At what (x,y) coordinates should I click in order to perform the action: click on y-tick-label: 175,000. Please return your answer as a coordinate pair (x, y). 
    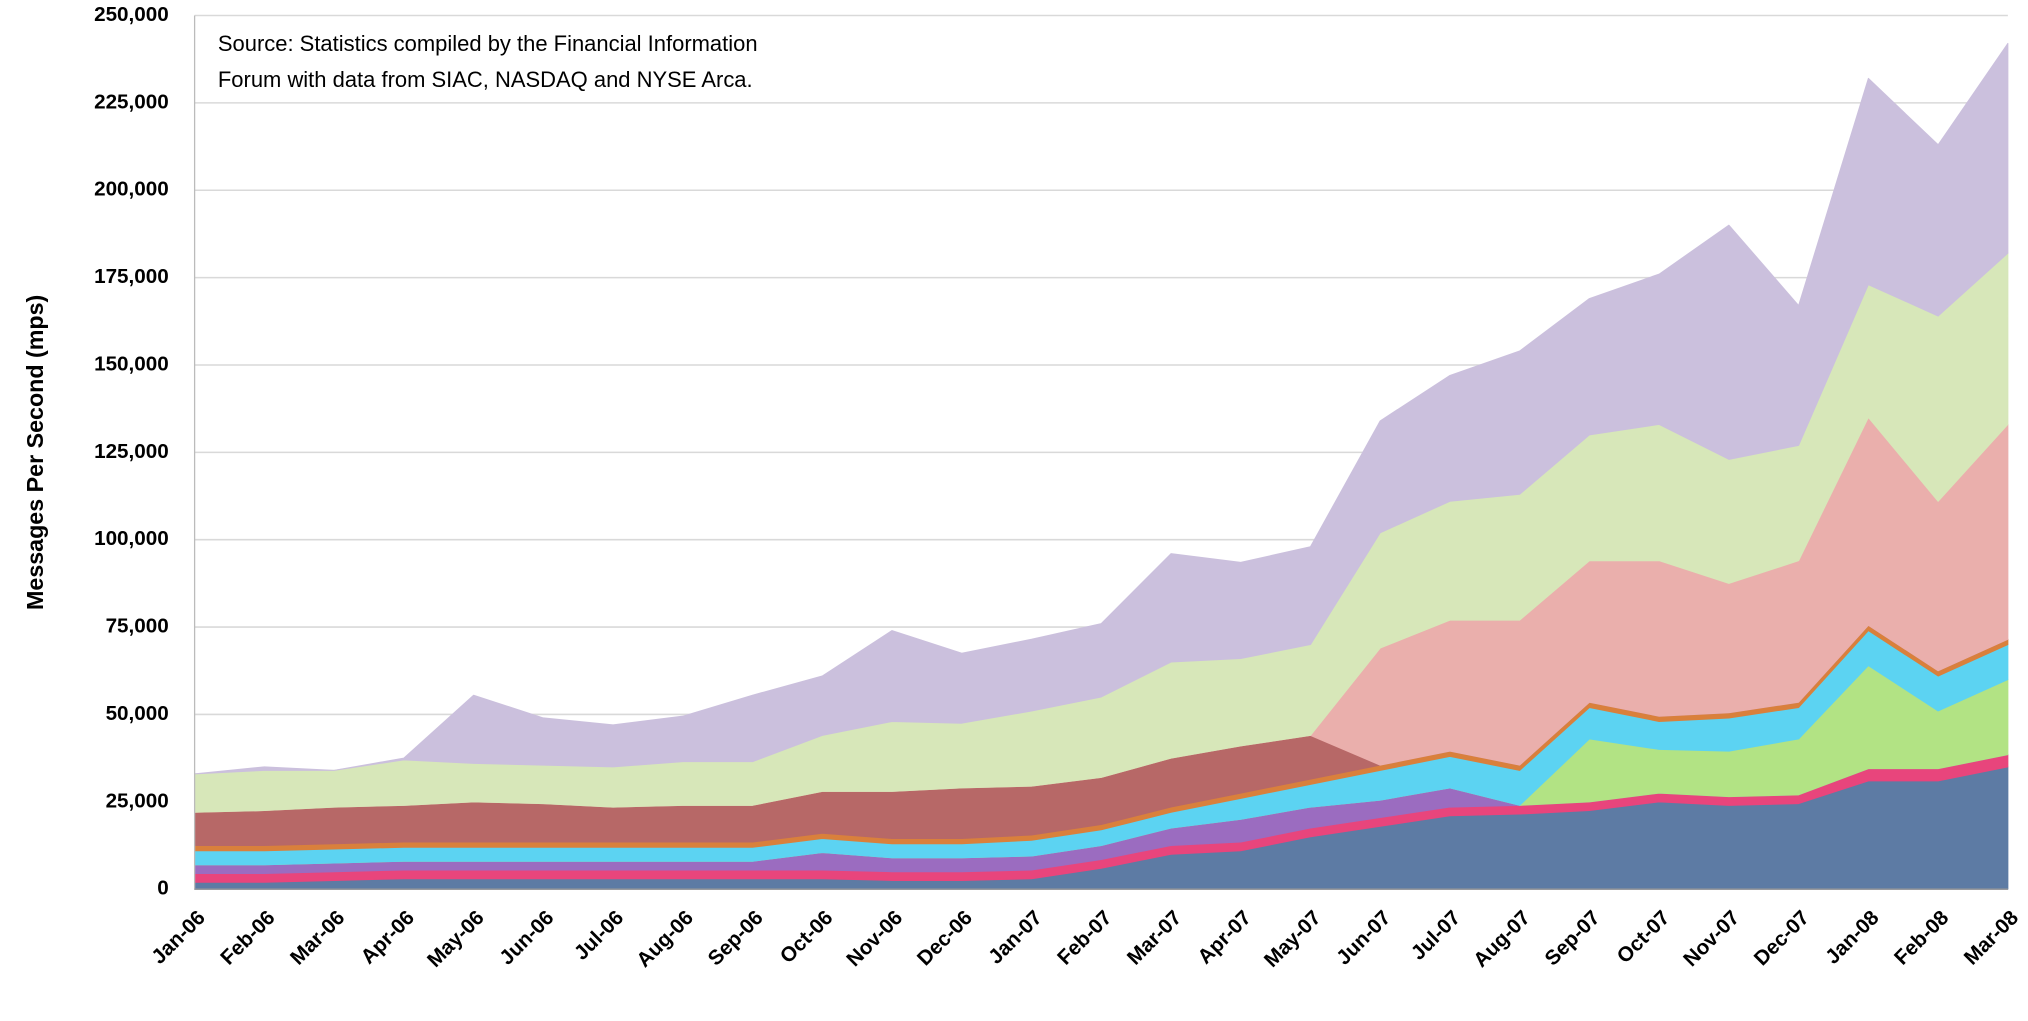
    Looking at the image, I should click on (131, 276).